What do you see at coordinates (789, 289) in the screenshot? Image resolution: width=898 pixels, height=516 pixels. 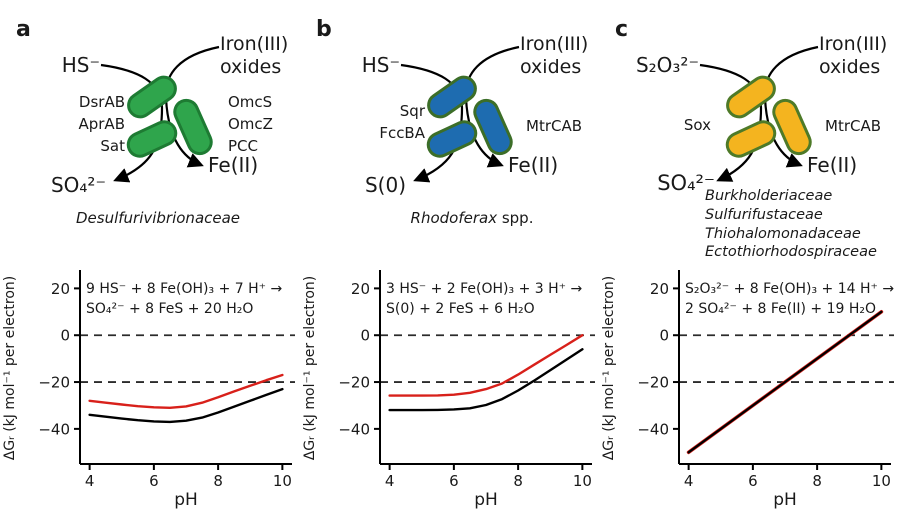 I see `reaction-equation: S₂O₃²⁻ + 8 Fe(OH)₃ + 14 H⁺ →` at bounding box center [789, 289].